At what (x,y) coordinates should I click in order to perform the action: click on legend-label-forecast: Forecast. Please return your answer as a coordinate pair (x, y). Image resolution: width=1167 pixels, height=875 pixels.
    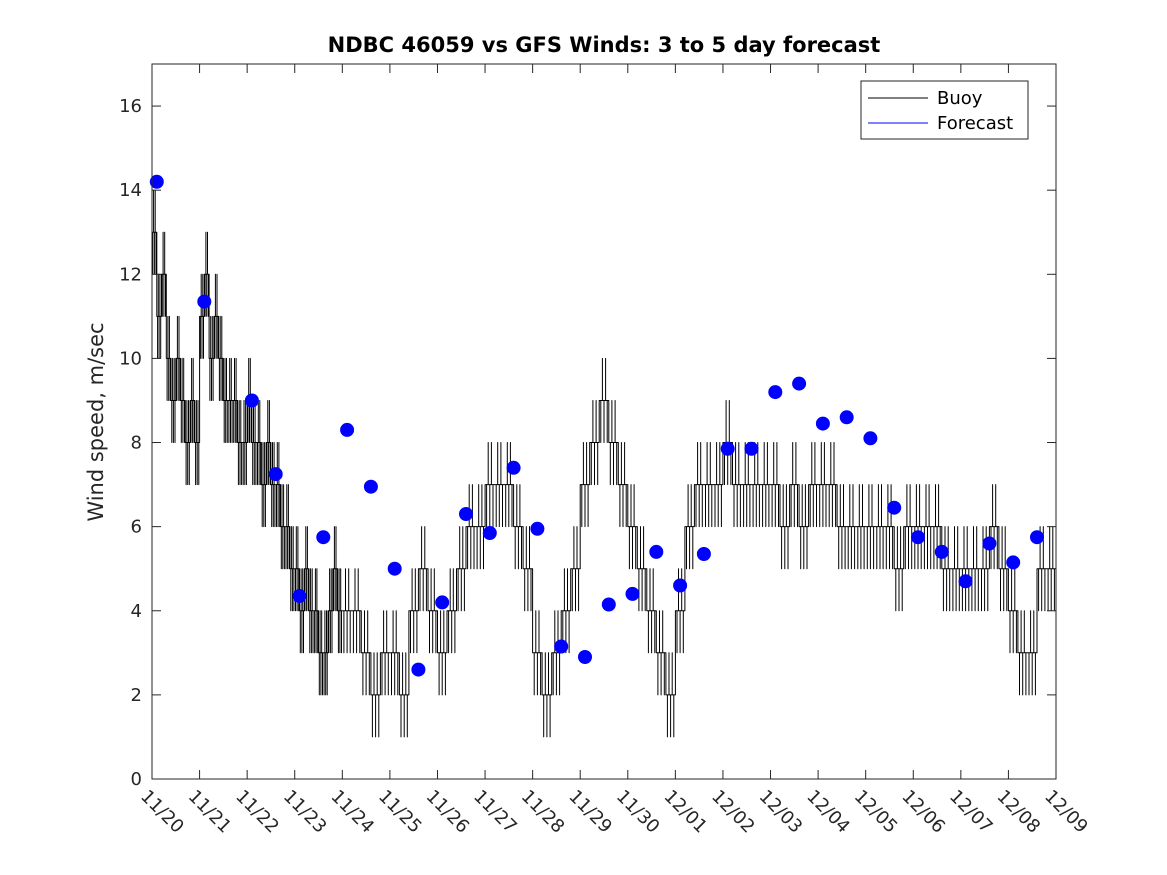
    Looking at the image, I should click on (975, 123).